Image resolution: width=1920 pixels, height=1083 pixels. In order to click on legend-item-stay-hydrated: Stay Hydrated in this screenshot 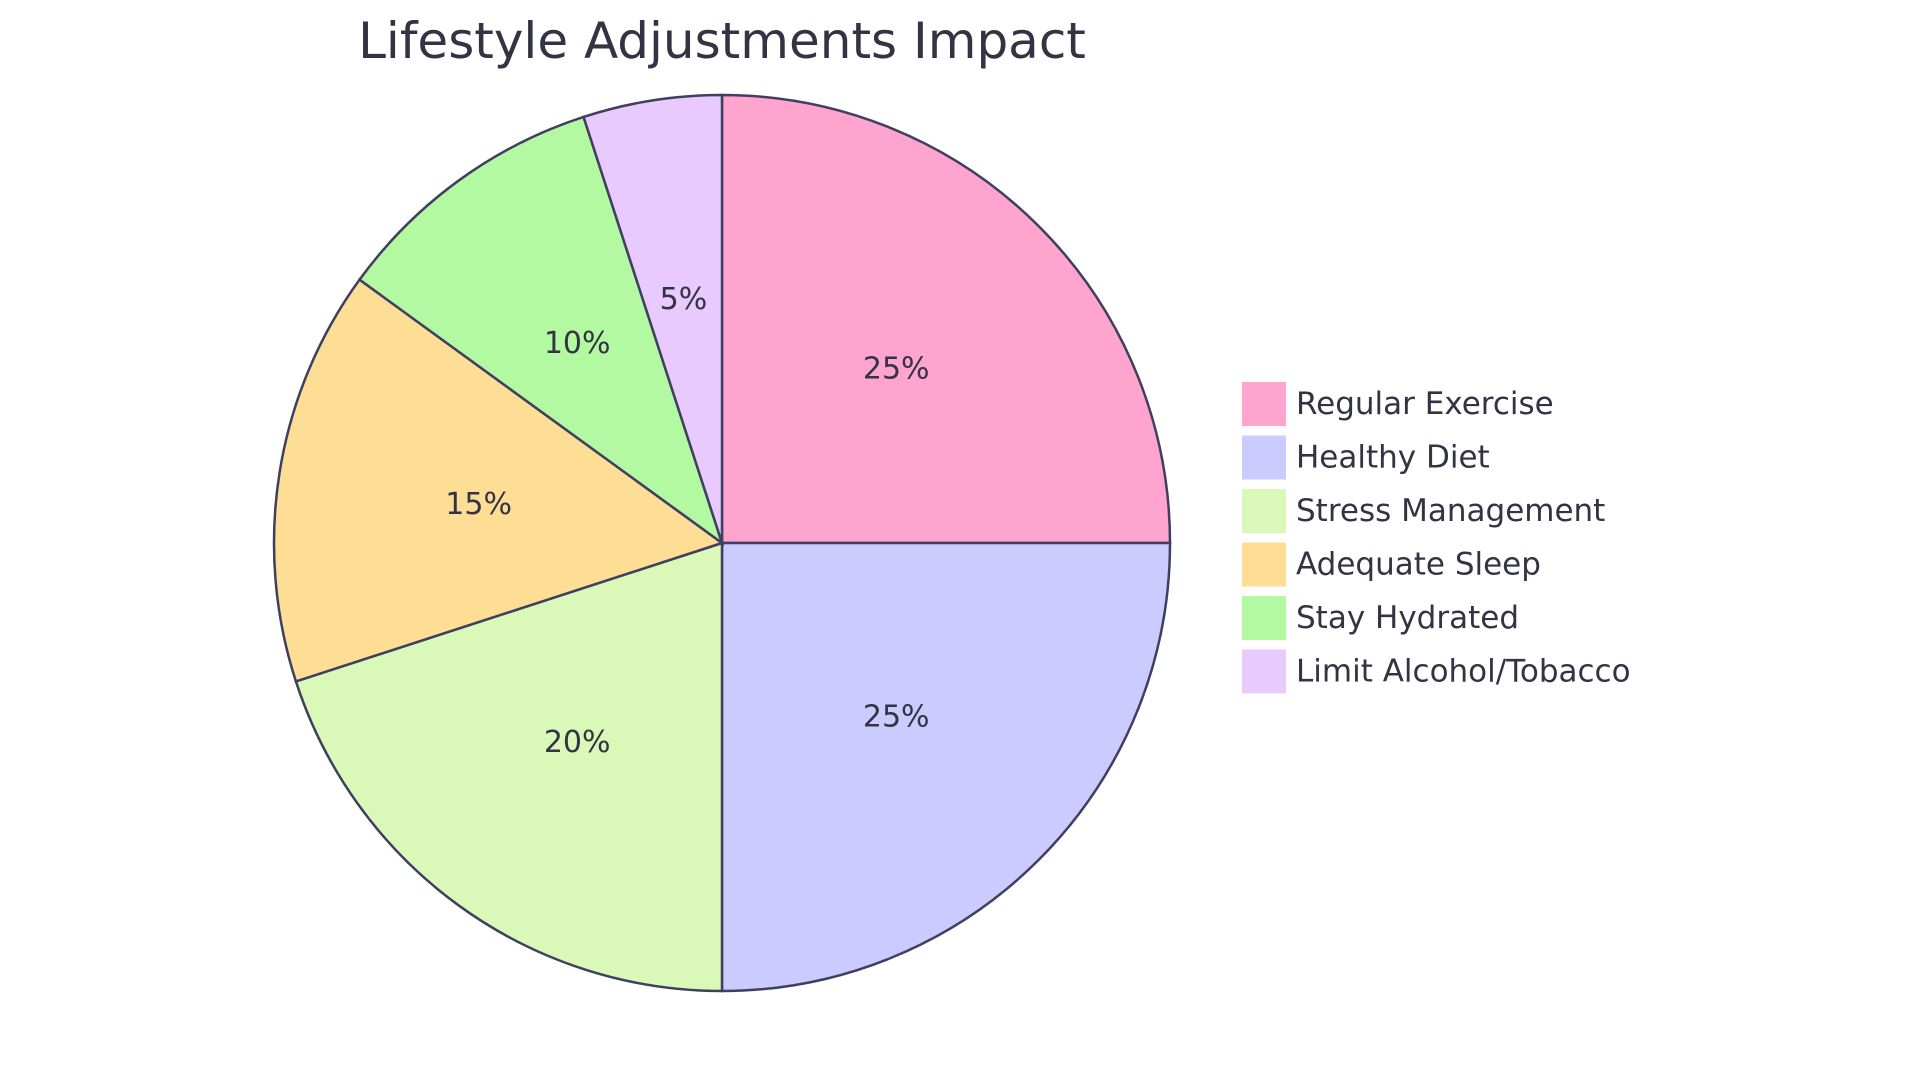, I will do `click(1380, 618)`.